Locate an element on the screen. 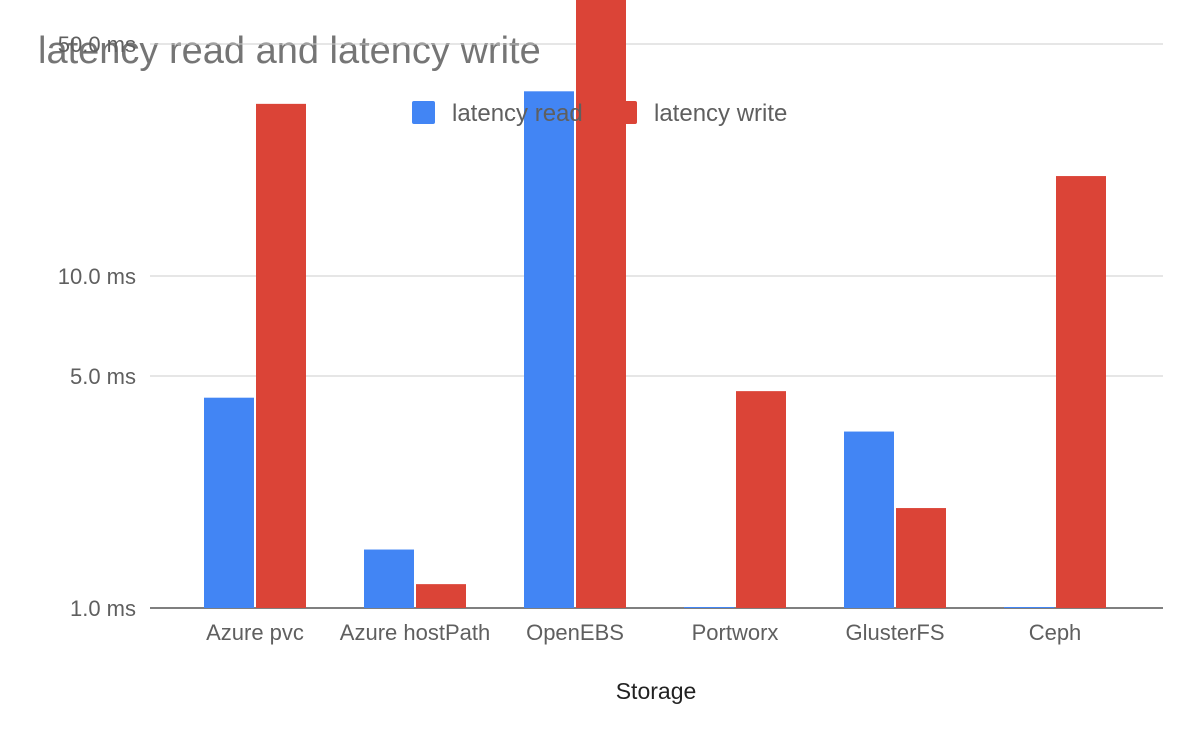 Image resolution: width=1200 pixels, height=742 pixels. y-tick-label: 10.0 ms is located at coordinates (97, 276).